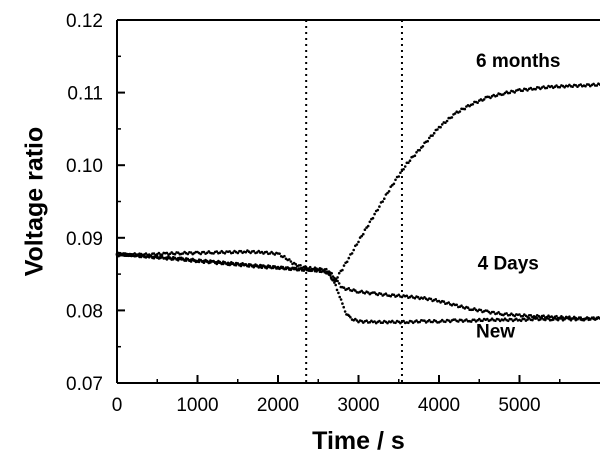  Describe the element at coordinates (358, 405) in the screenshot. I see `x-tick-label: 3000` at that location.